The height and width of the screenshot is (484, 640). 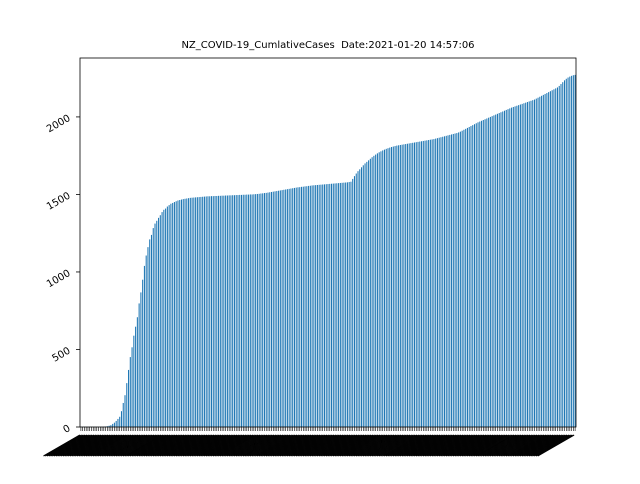 What do you see at coordinates (61, 355) in the screenshot?
I see `y-tick-label: 500` at bounding box center [61, 355].